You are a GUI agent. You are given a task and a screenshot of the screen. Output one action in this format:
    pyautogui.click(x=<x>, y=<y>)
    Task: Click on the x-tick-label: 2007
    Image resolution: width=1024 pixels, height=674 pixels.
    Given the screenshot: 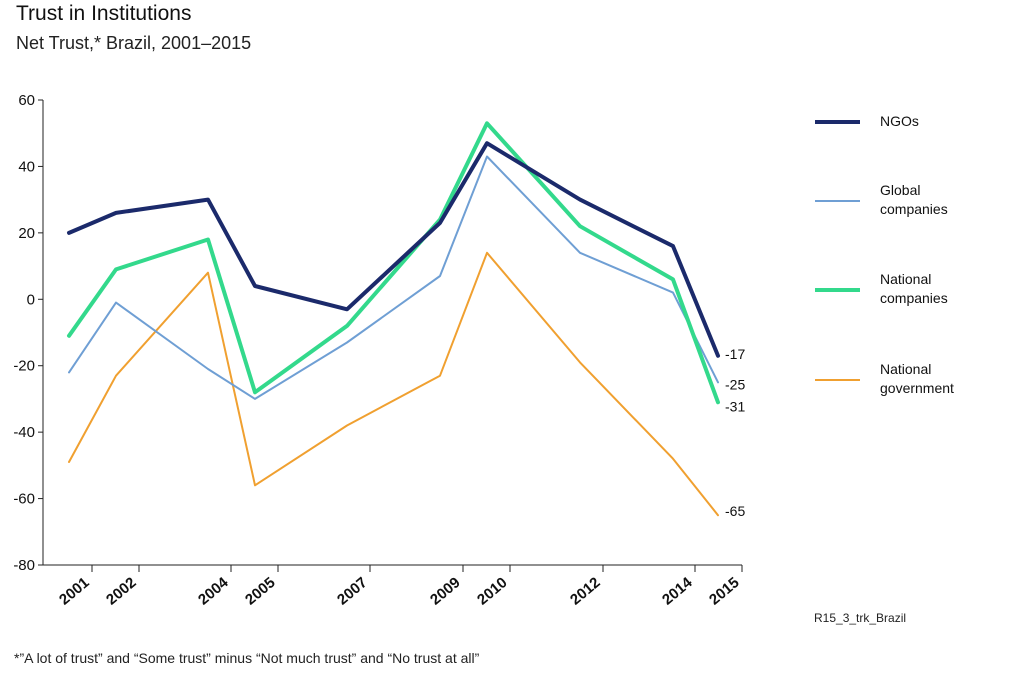 What is the action you would take?
    pyautogui.click(x=352, y=591)
    